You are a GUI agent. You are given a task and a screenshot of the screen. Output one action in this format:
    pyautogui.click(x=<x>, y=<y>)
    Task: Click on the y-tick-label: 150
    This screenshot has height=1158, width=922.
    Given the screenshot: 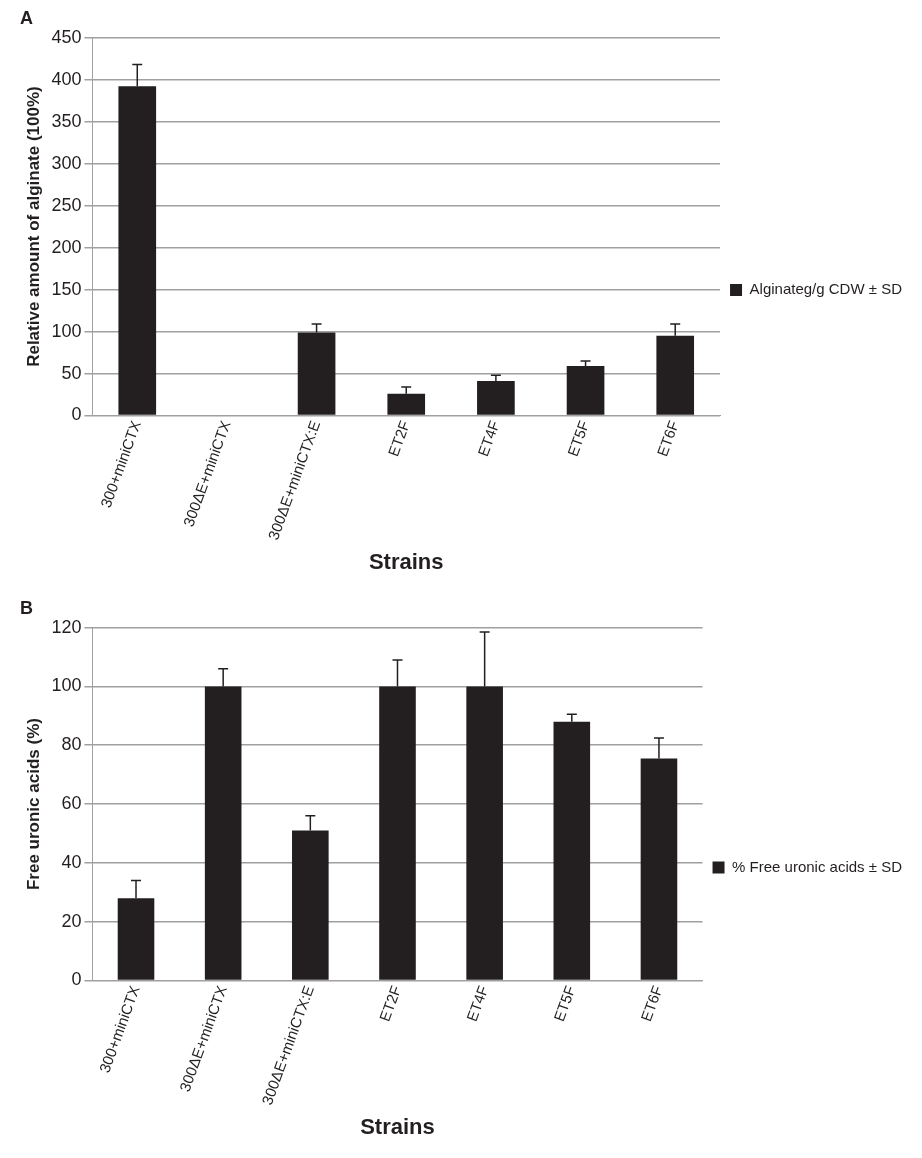 What is the action you would take?
    pyautogui.click(x=66, y=288)
    